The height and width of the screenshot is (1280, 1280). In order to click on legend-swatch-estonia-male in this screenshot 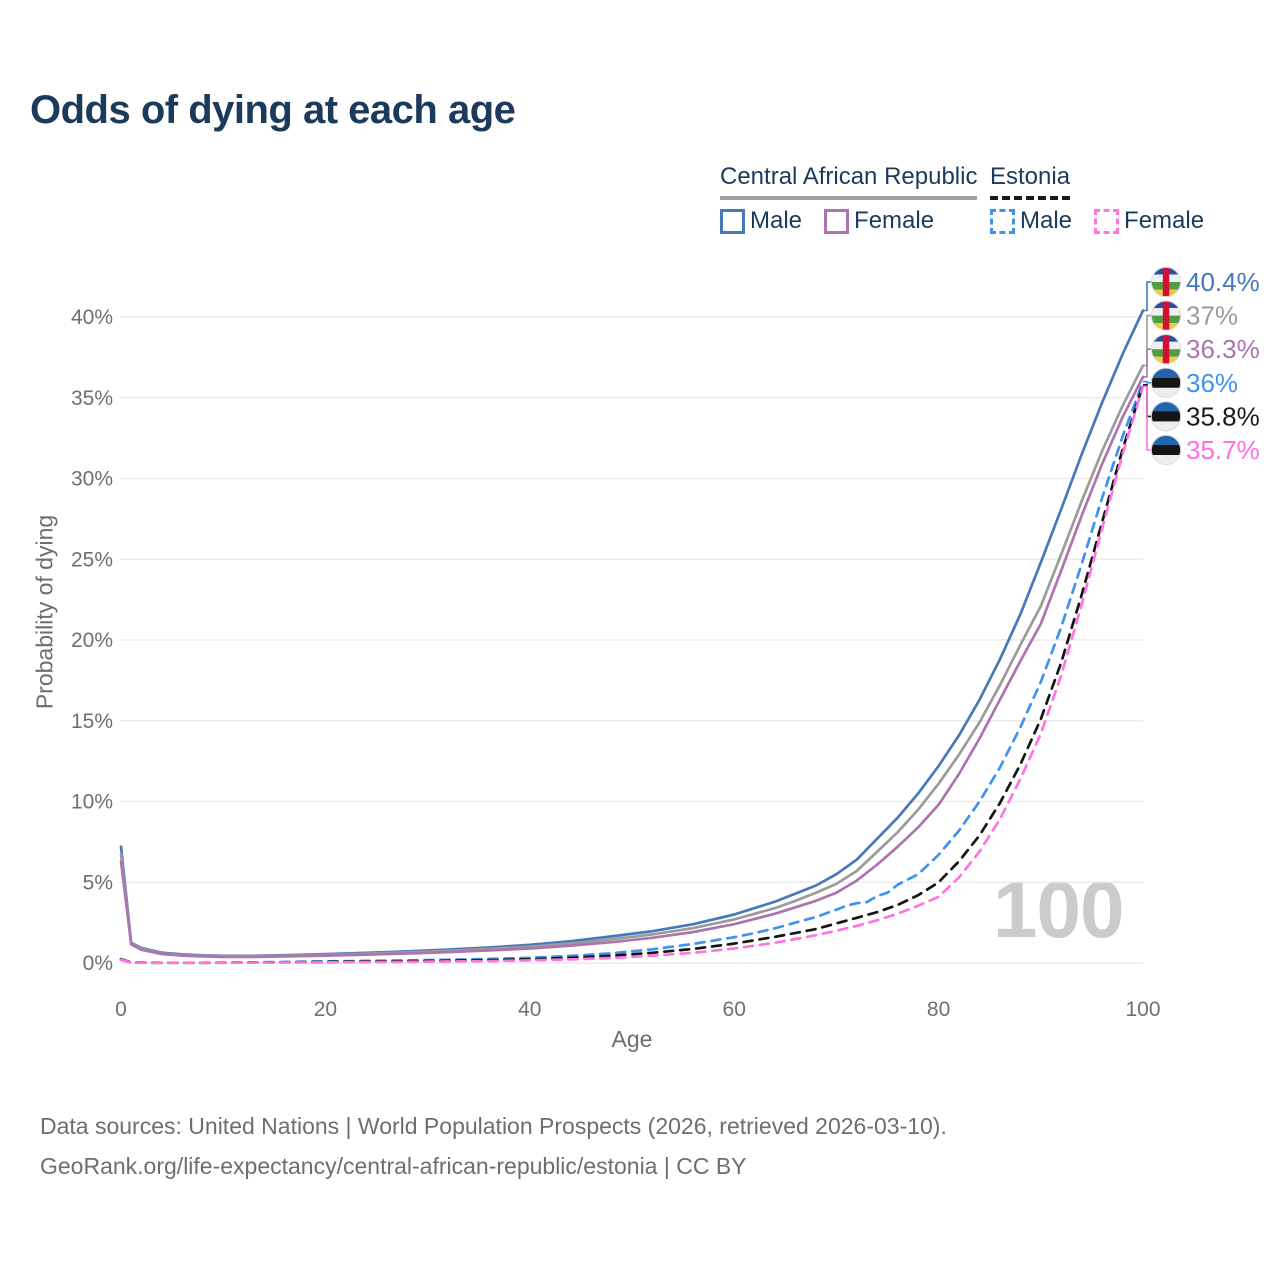, I will do `click(1002, 221)`.